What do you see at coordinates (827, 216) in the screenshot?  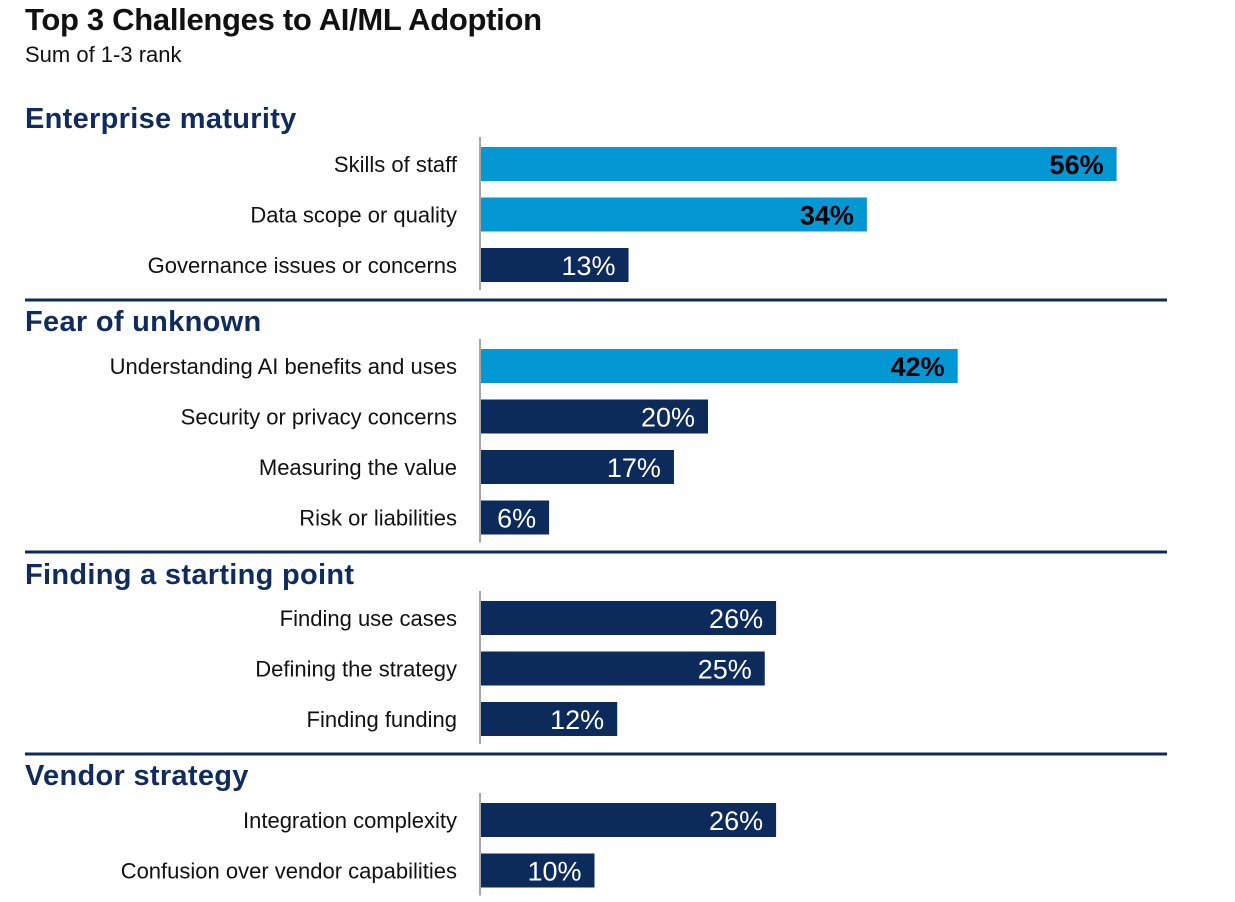 I see `data-label: 34%` at bounding box center [827, 216].